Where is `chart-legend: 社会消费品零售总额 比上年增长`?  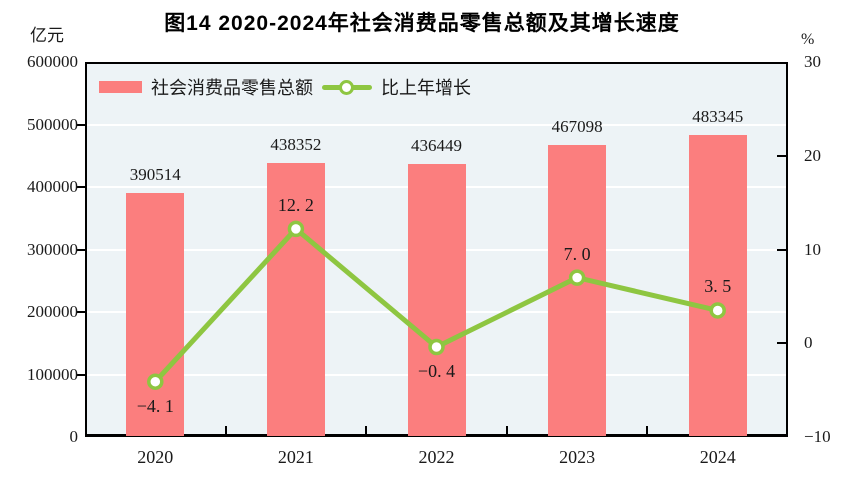
chart-legend: 社会消费品零售总额 比上年增长 is located at coordinates (285, 87).